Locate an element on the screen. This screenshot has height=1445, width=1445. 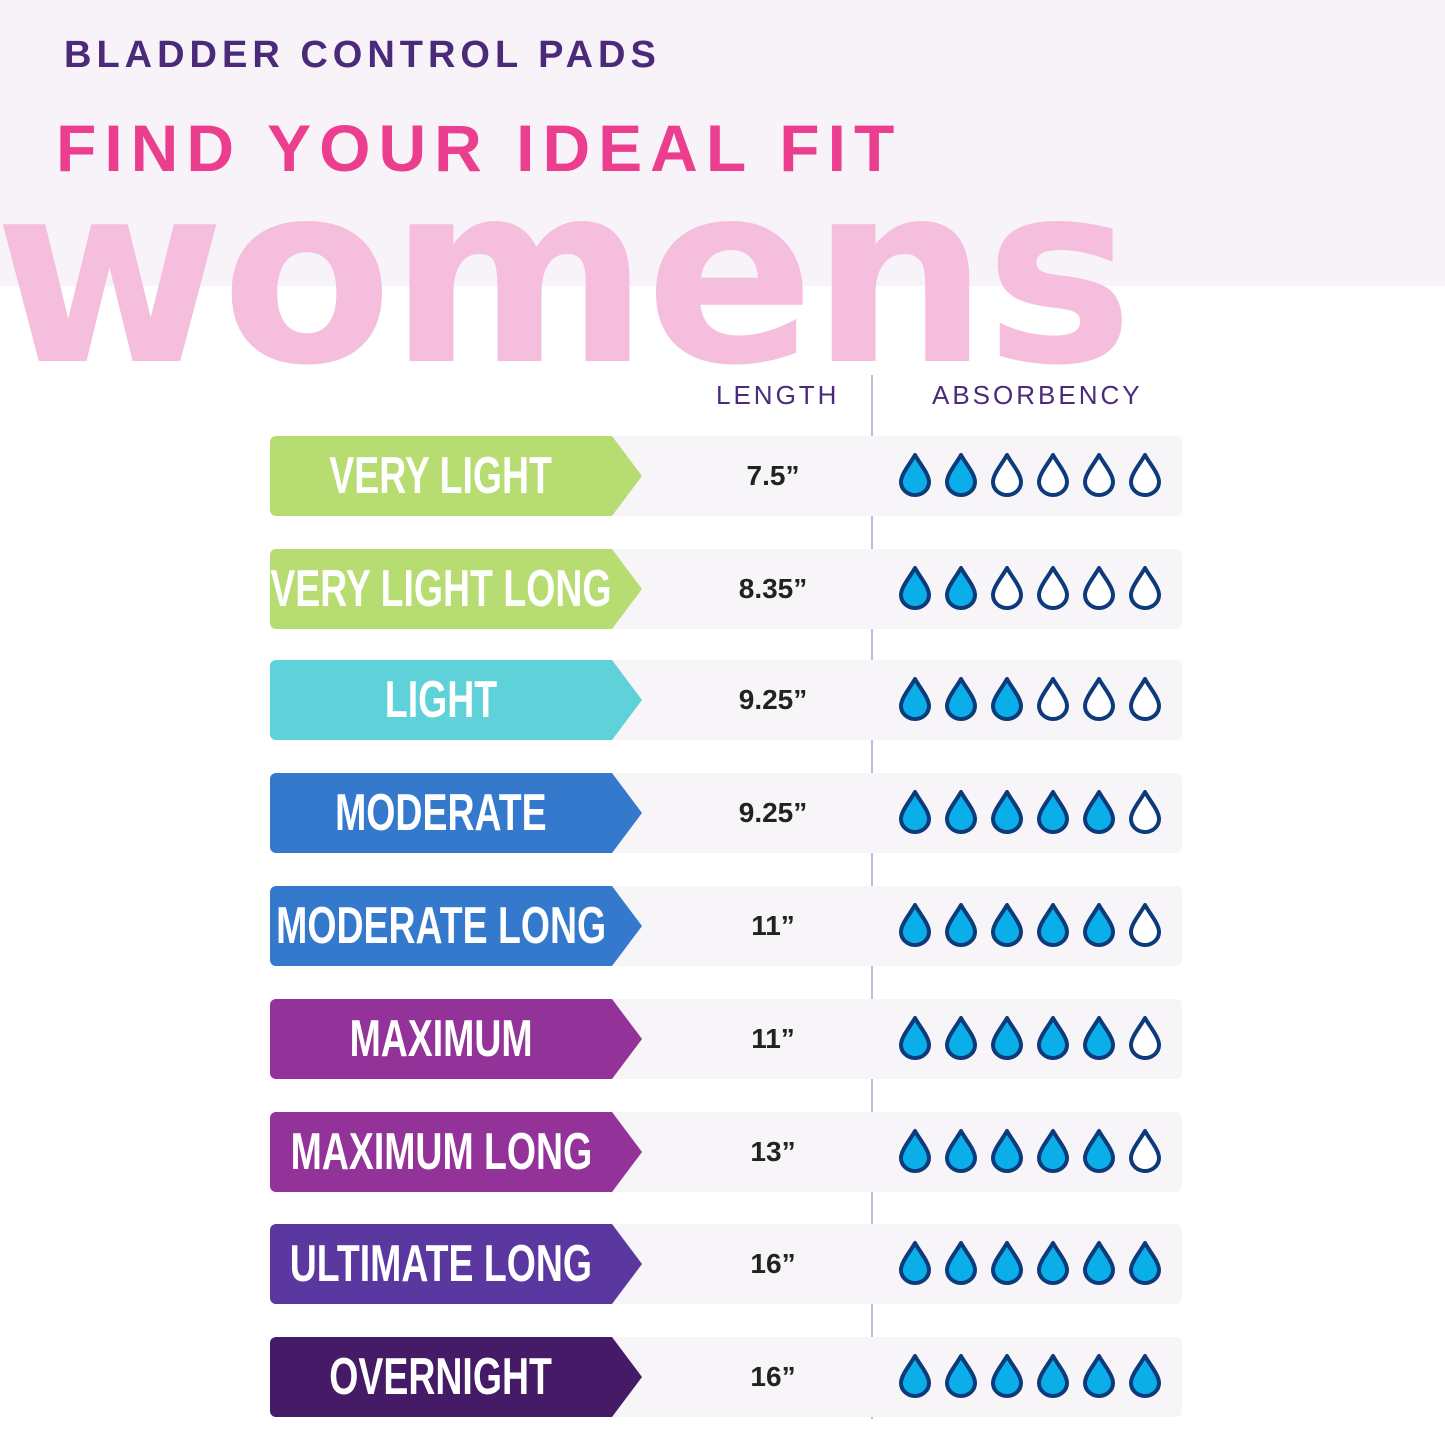
level-label: MODERATE LONG is located at coordinates (441, 926).